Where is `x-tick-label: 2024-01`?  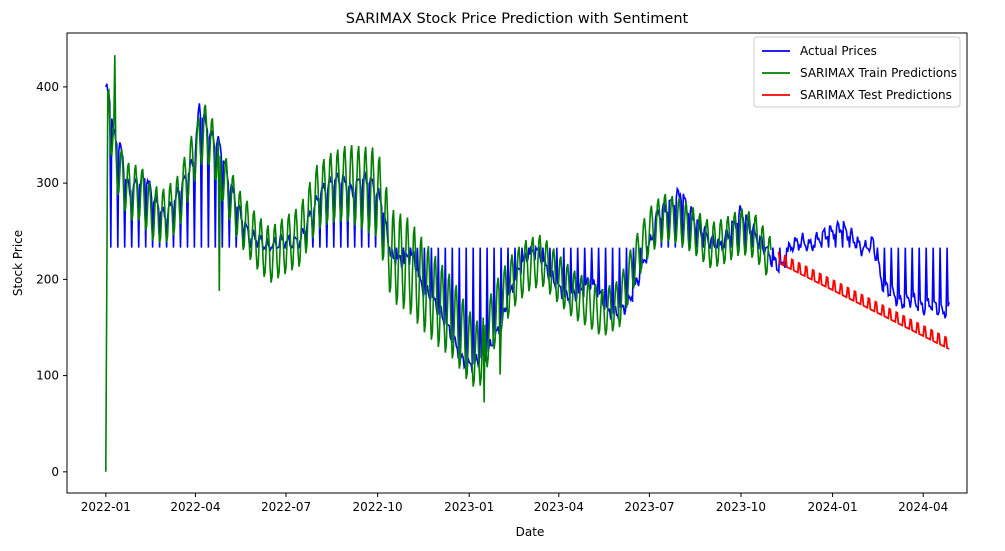 x-tick-label: 2024-01 is located at coordinates (833, 507).